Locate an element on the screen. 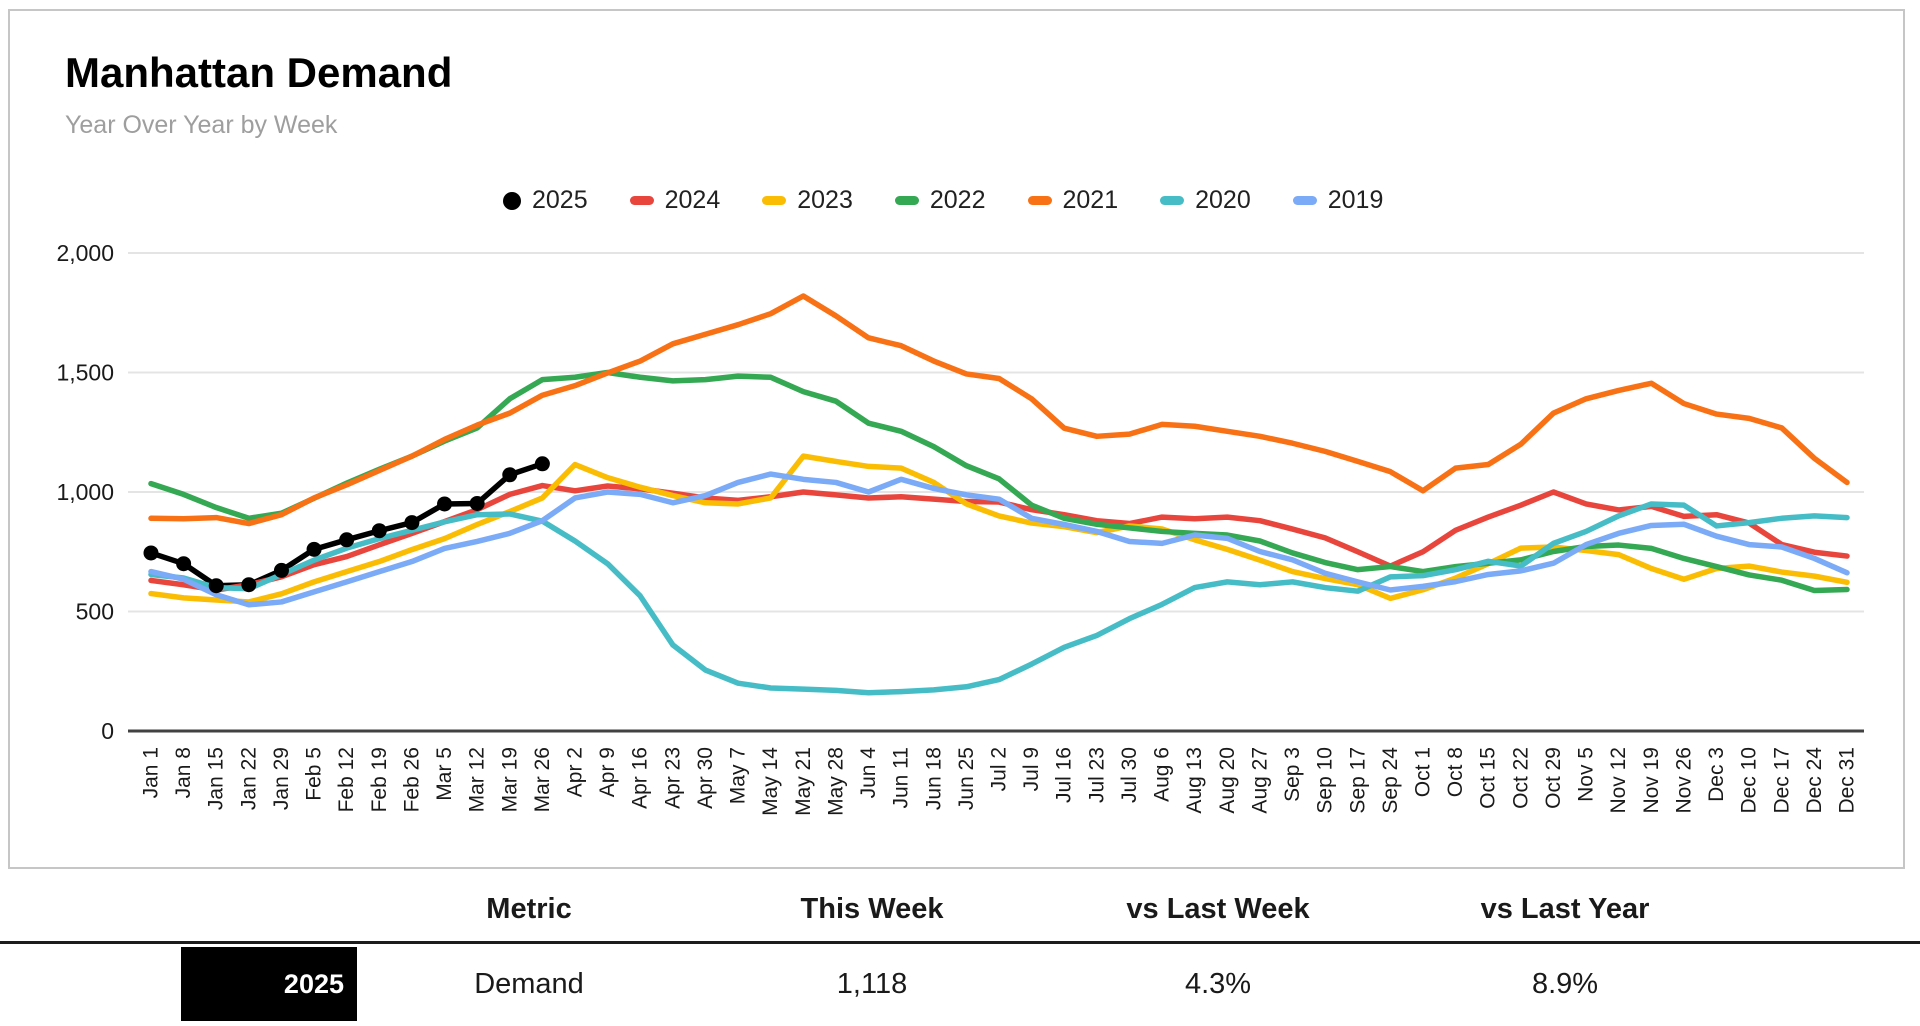  x-axis-tick-label: Feb 19 is located at coordinates (379, 779).